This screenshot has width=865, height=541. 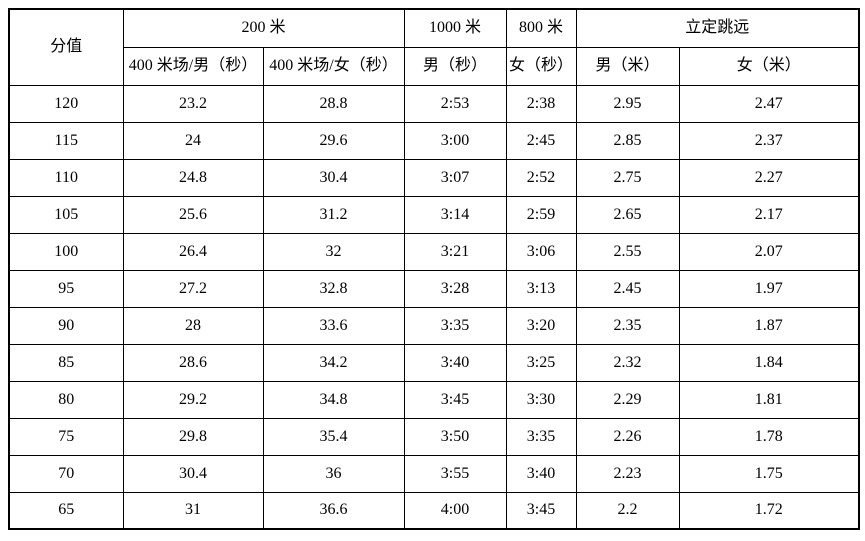 What do you see at coordinates (455, 103) in the screenshot?
I see `table-cell: 2:53` at bounding box center [455, 103].